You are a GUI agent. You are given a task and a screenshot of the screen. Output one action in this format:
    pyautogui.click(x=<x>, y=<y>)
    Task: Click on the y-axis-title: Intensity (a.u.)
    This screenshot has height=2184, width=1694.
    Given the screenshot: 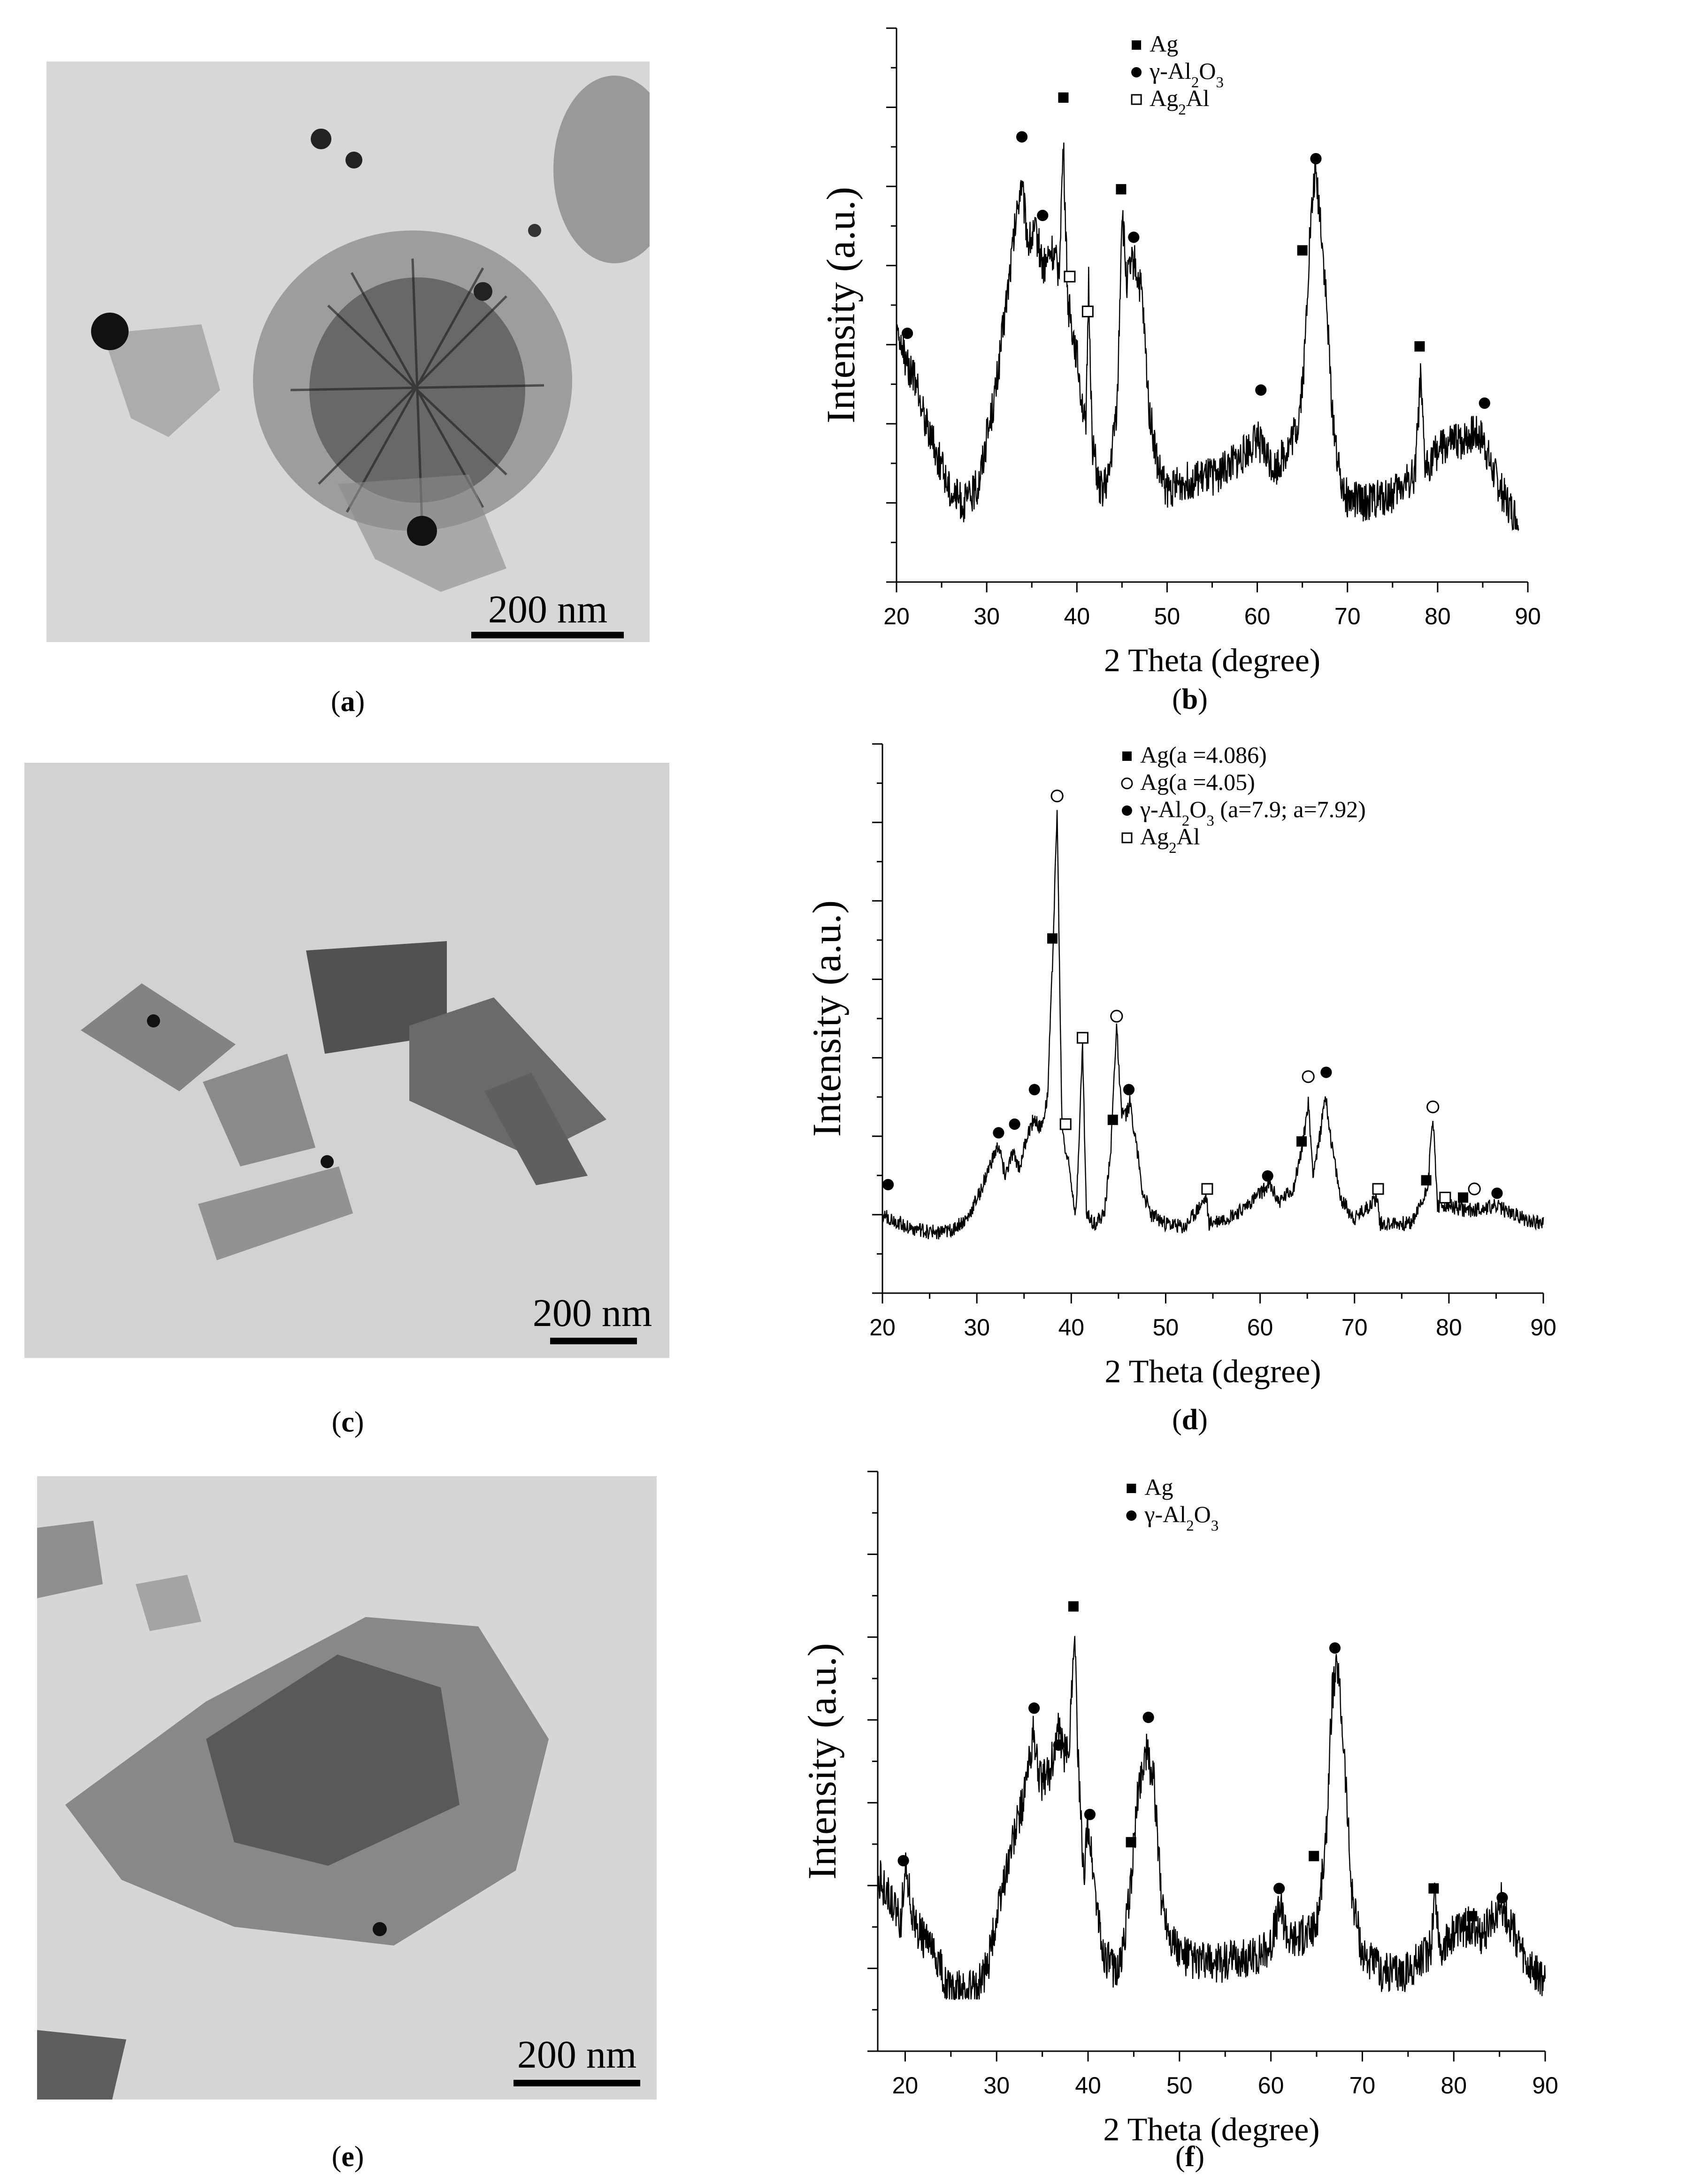 What is the action you would take?
    pyautogui.click(x=826, y=1018)
    